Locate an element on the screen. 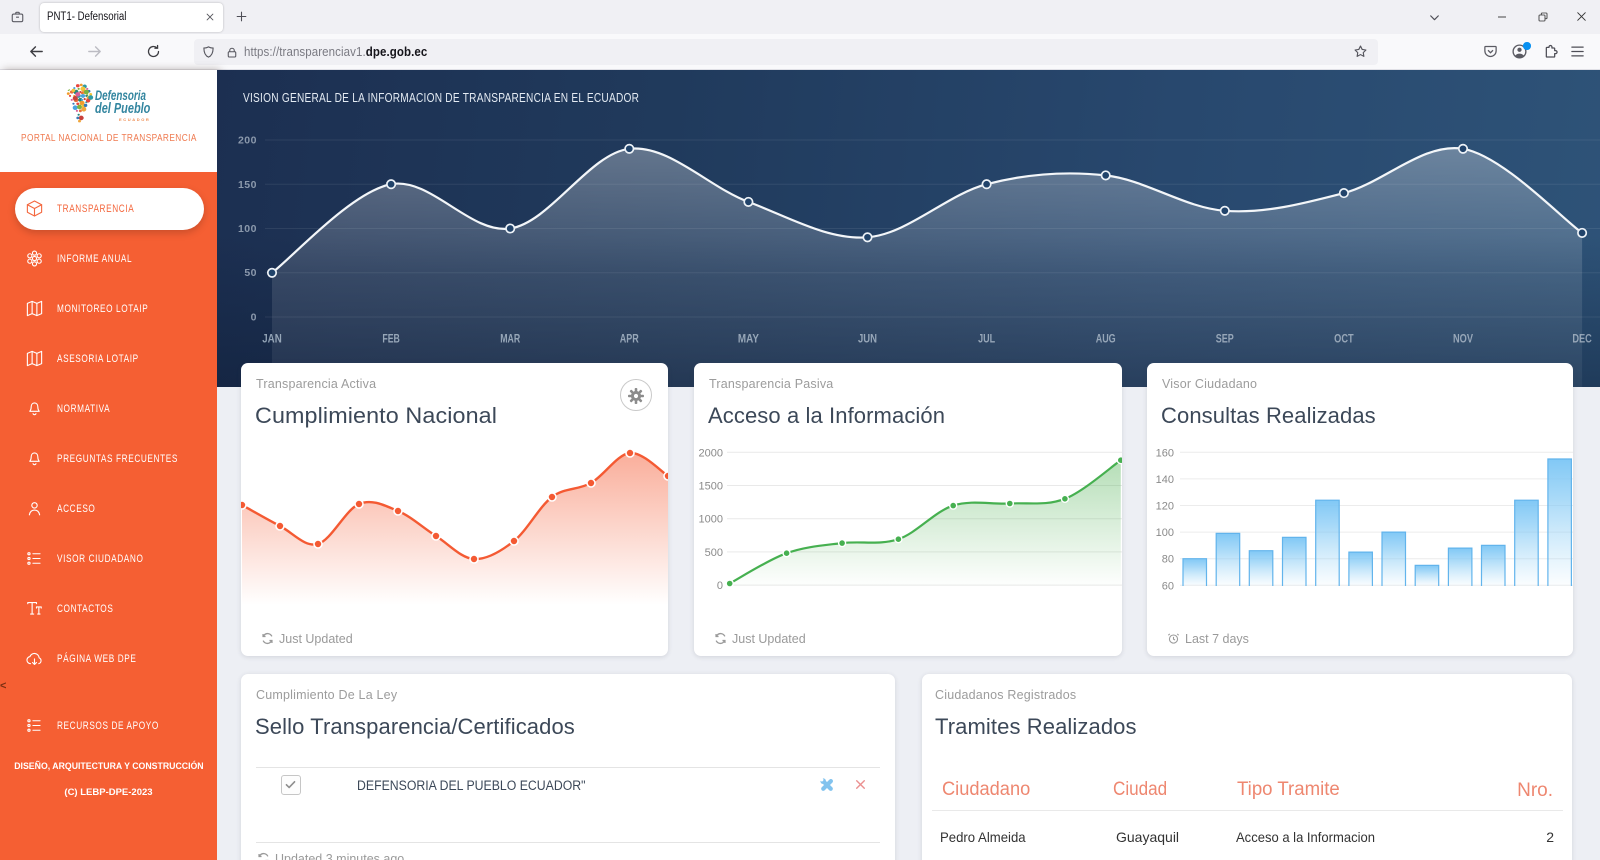  svg-text: 80 is located at coordinates (1168, 560).